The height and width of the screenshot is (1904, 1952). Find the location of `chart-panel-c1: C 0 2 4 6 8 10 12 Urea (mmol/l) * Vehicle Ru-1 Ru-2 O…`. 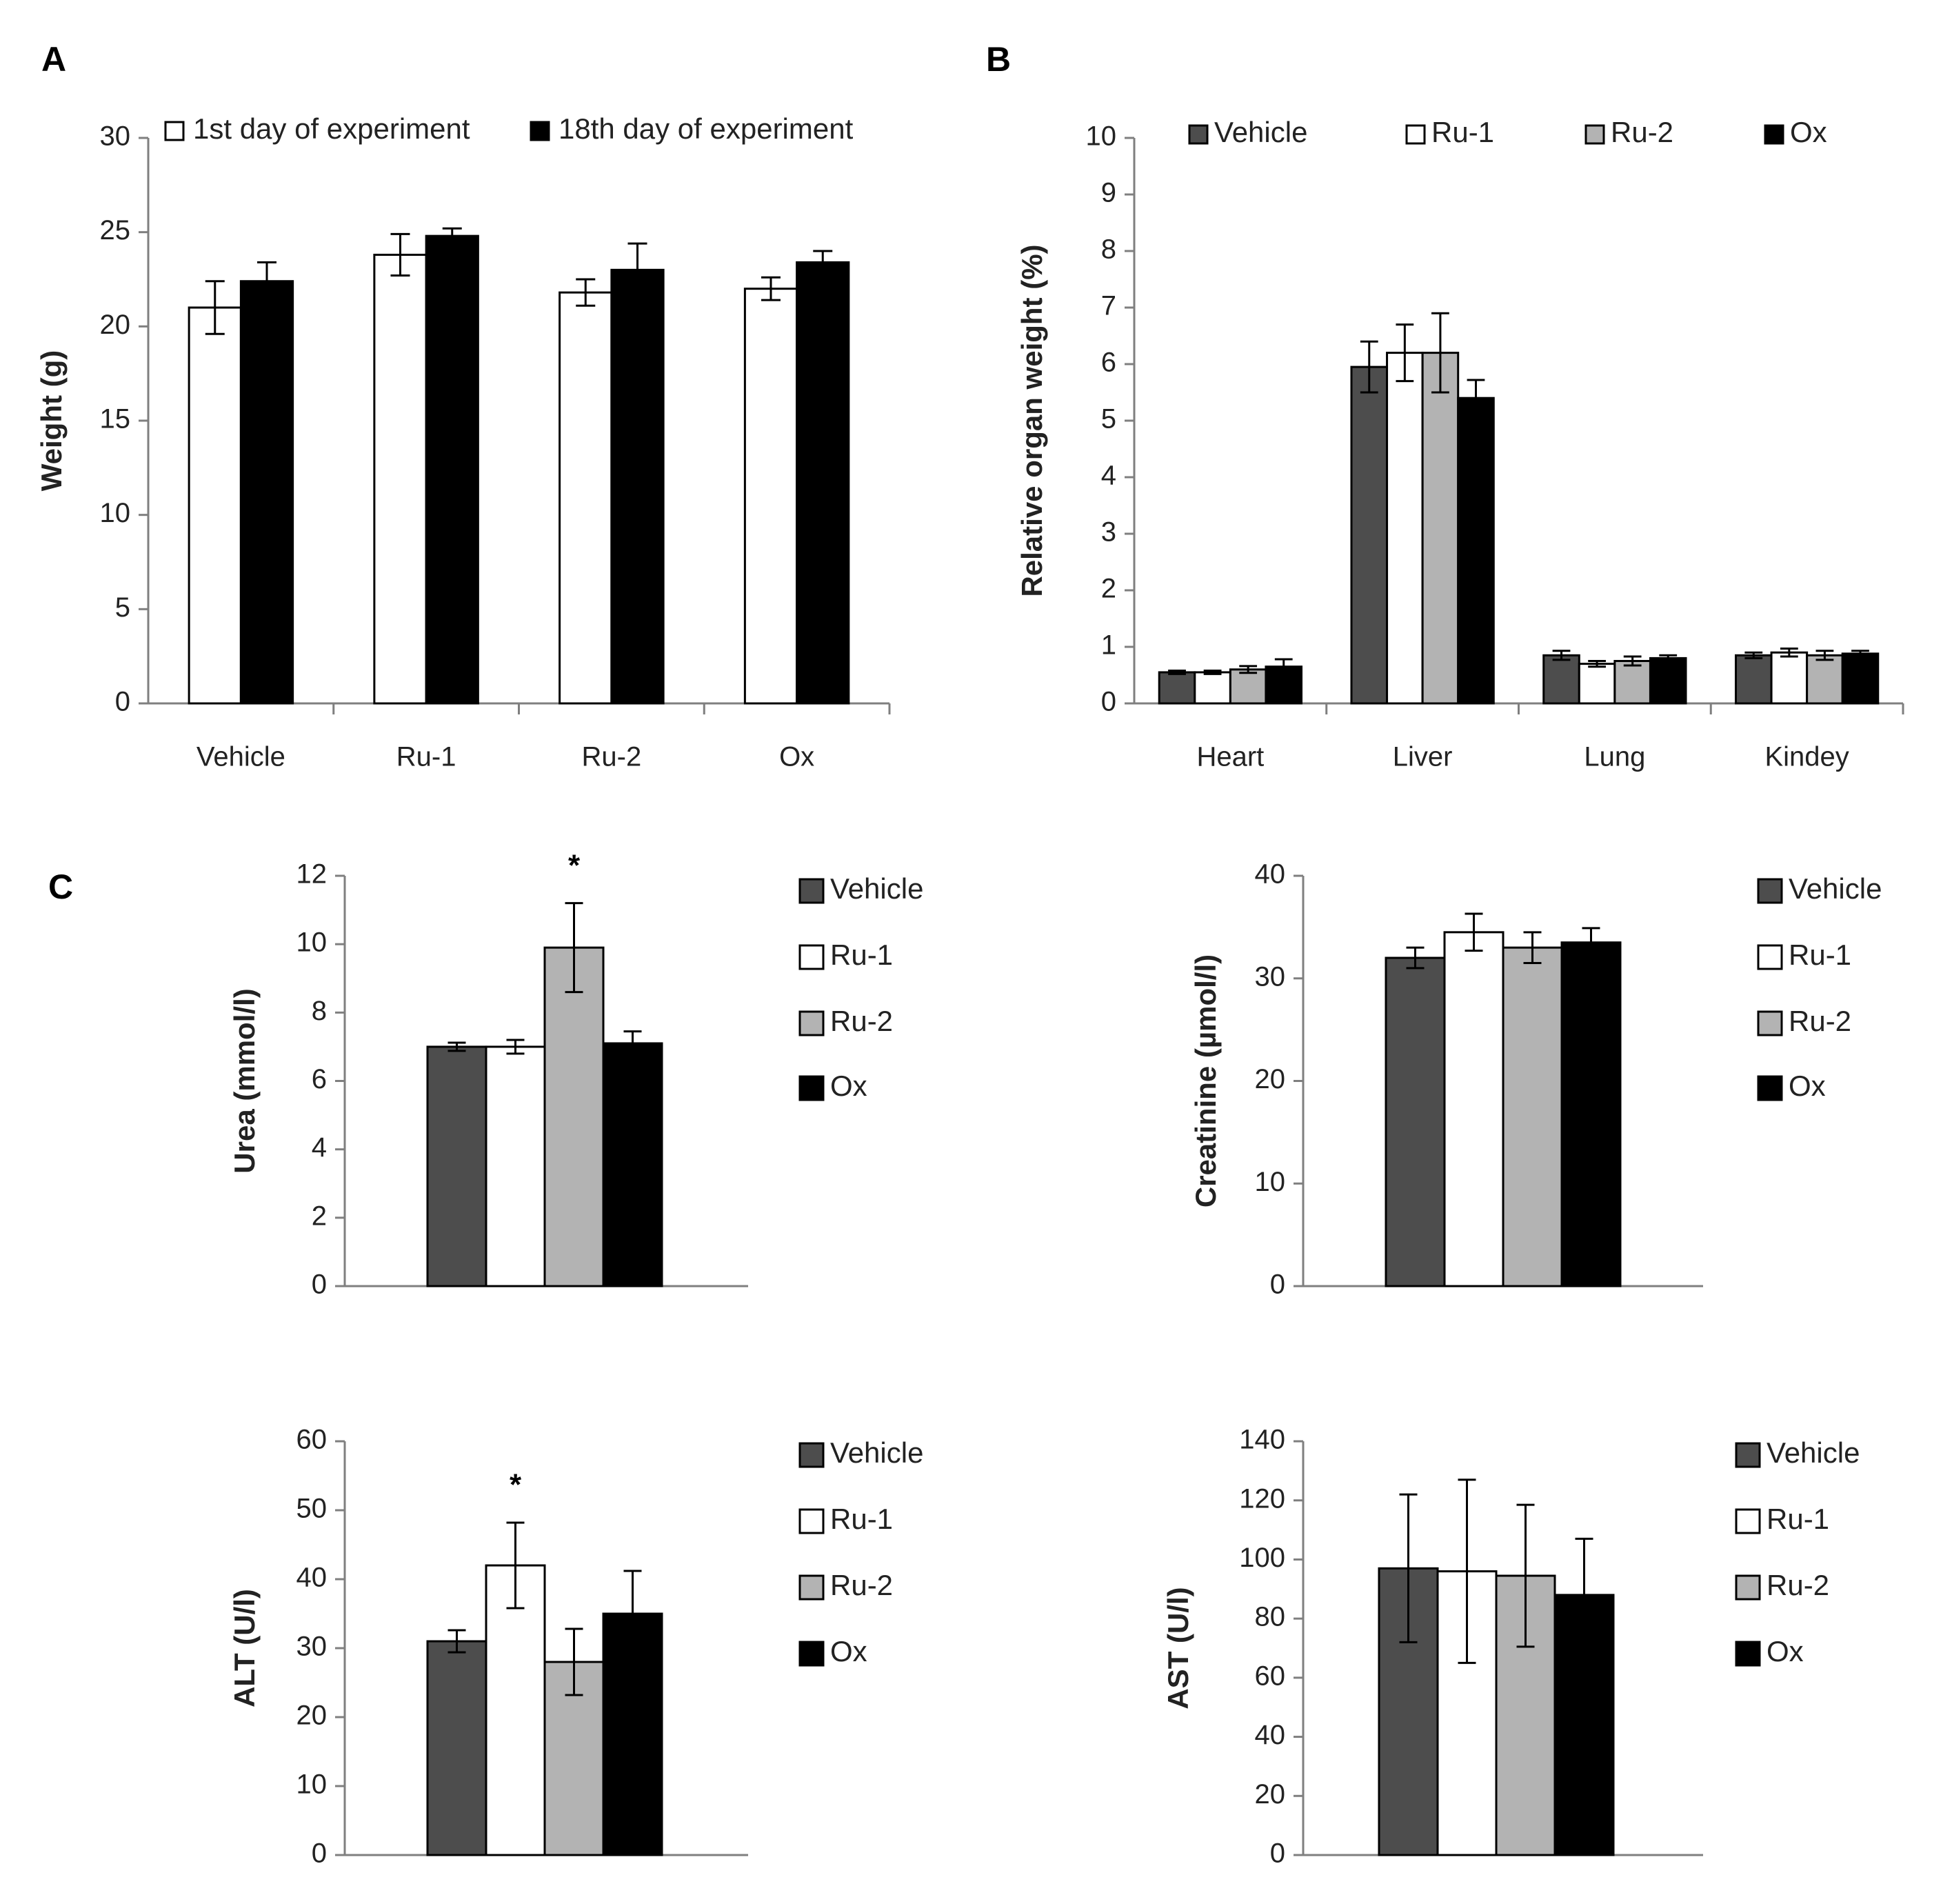

chart-panel-c1: C 0 2 4 6 8 10 12 Urea (mmol/l) * Vehicle Ru-1 Ru-2 O… is located at coordinates (485, 1073).